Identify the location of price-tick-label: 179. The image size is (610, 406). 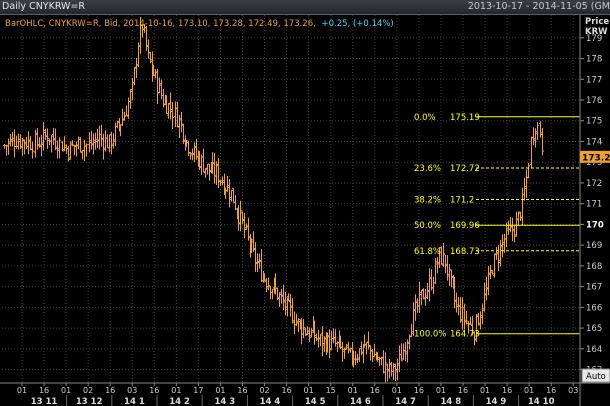
(594, 39).